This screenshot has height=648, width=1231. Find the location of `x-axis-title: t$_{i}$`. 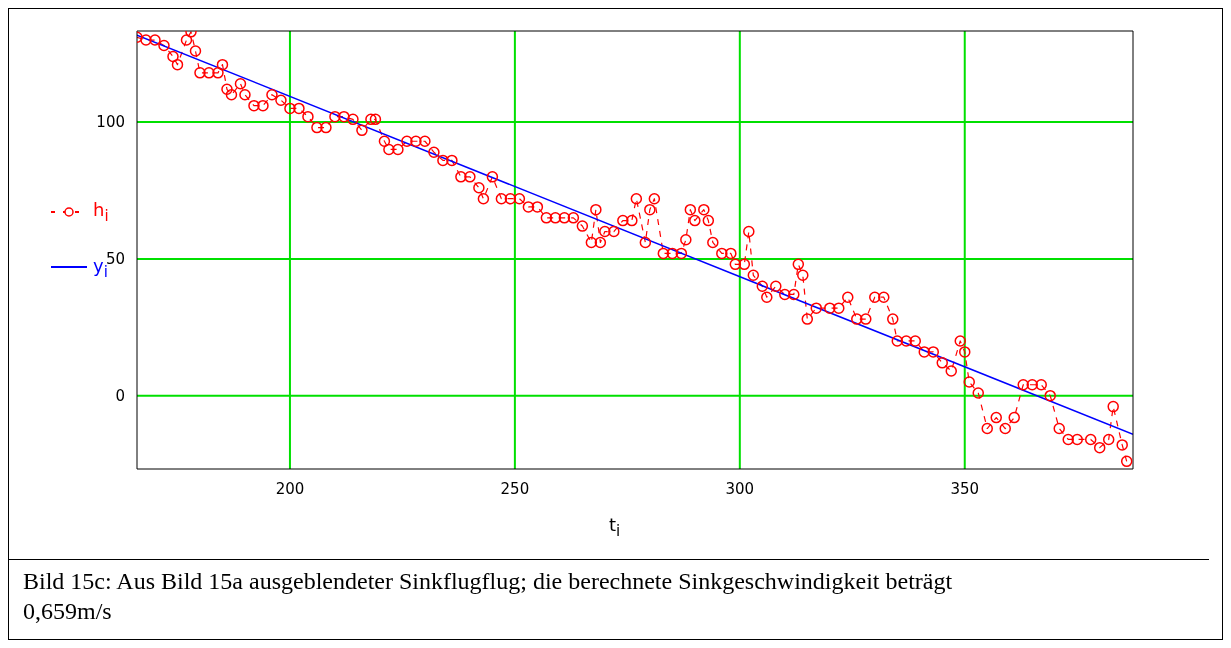

x-axis-title: t$_{i}$ is located at coordinates (615, 527).